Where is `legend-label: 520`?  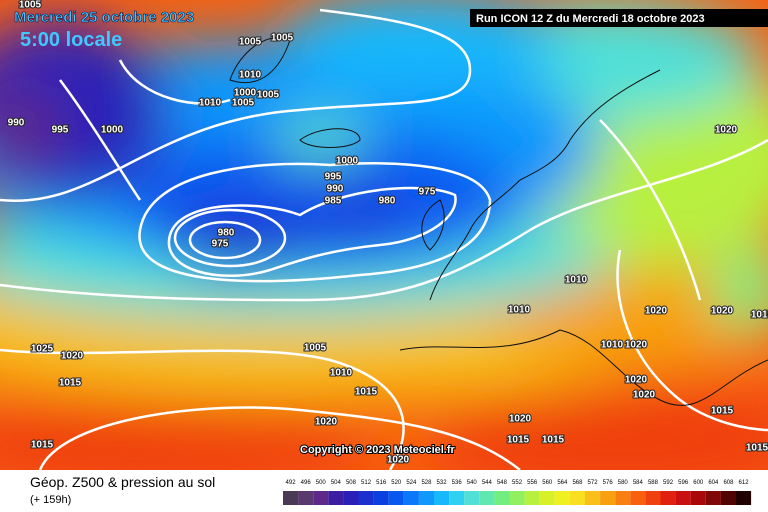 legend-label: 520 is located at coordinates (396, 483).